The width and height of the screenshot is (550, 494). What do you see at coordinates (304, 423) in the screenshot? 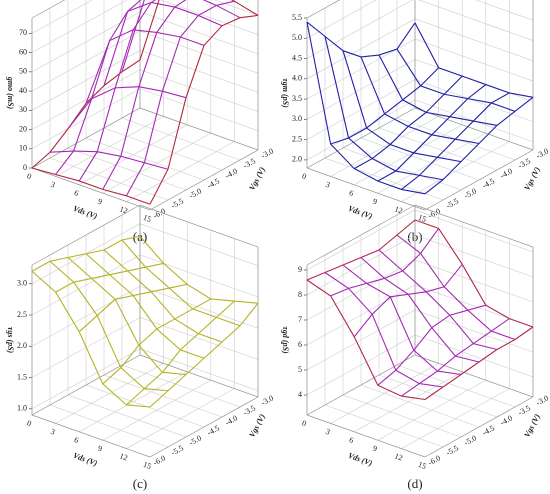
I see `x-tick-label: 0` at bounding box center [304, 423].